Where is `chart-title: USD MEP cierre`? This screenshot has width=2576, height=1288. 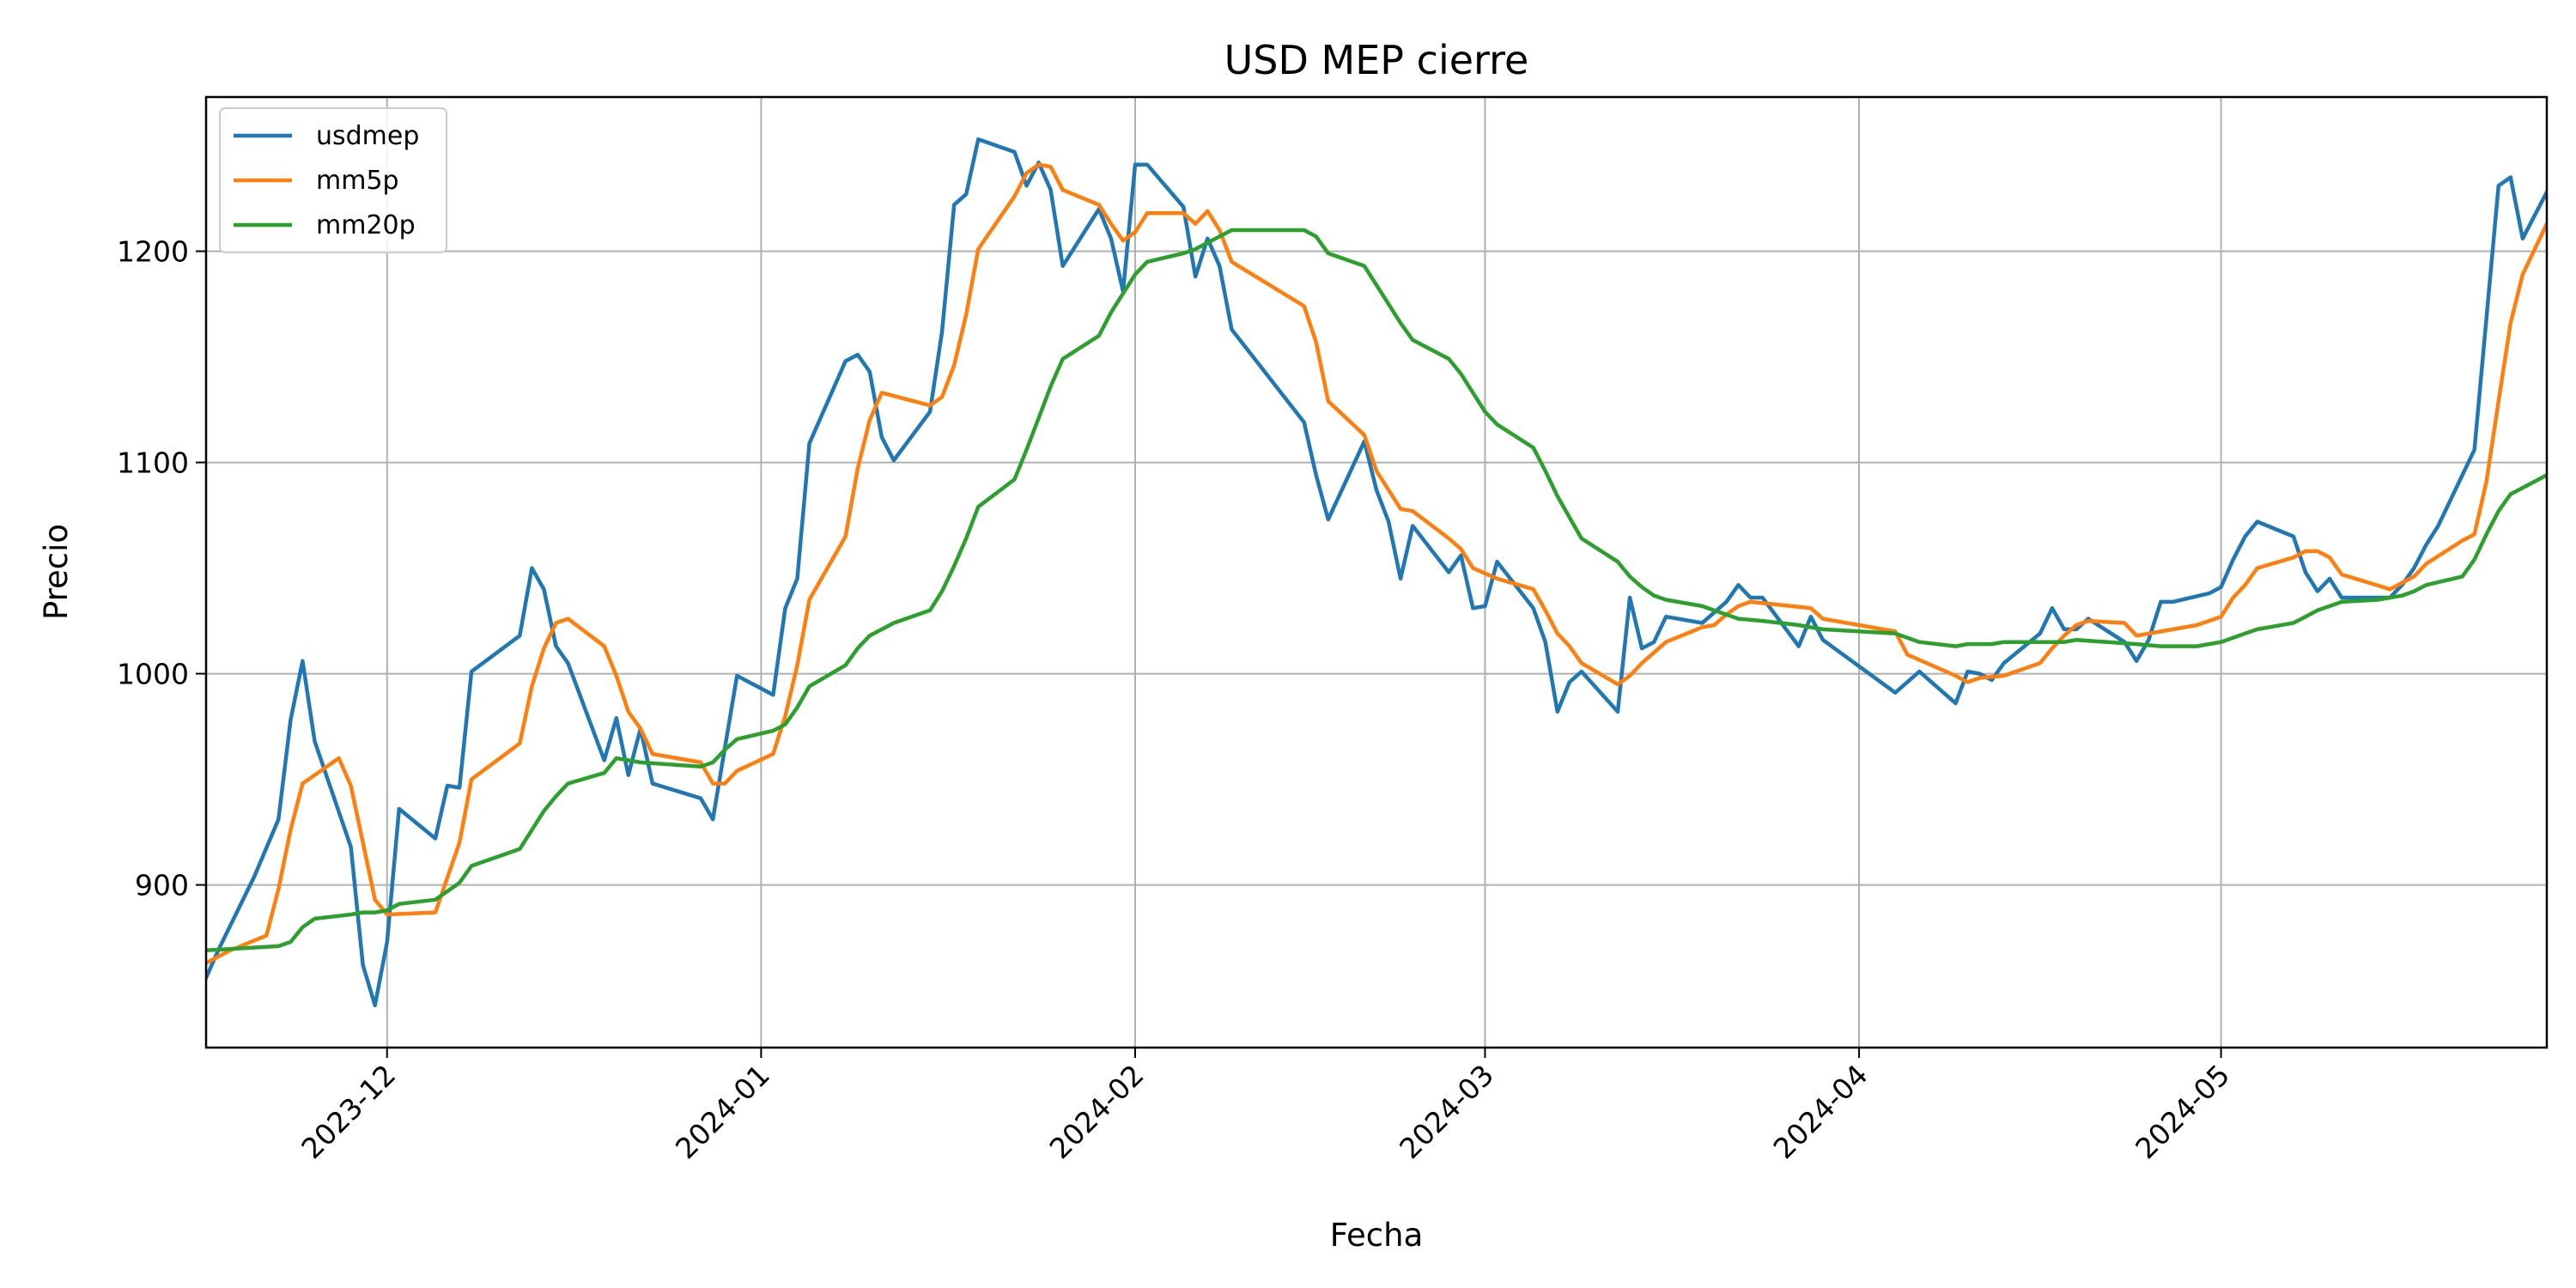
chart-title: USD MEP cierre is located at coordinates (1376, 60).